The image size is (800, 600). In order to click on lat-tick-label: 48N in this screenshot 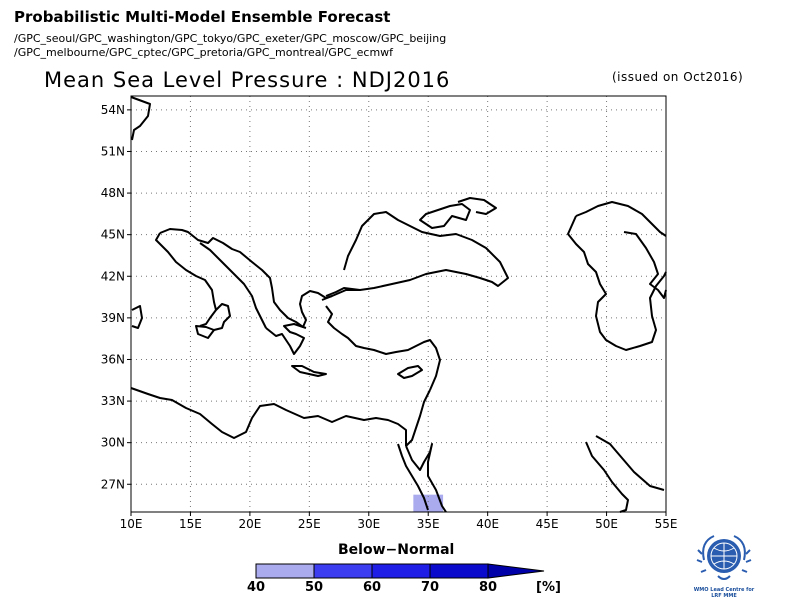, I will do `click(113, 193)`.